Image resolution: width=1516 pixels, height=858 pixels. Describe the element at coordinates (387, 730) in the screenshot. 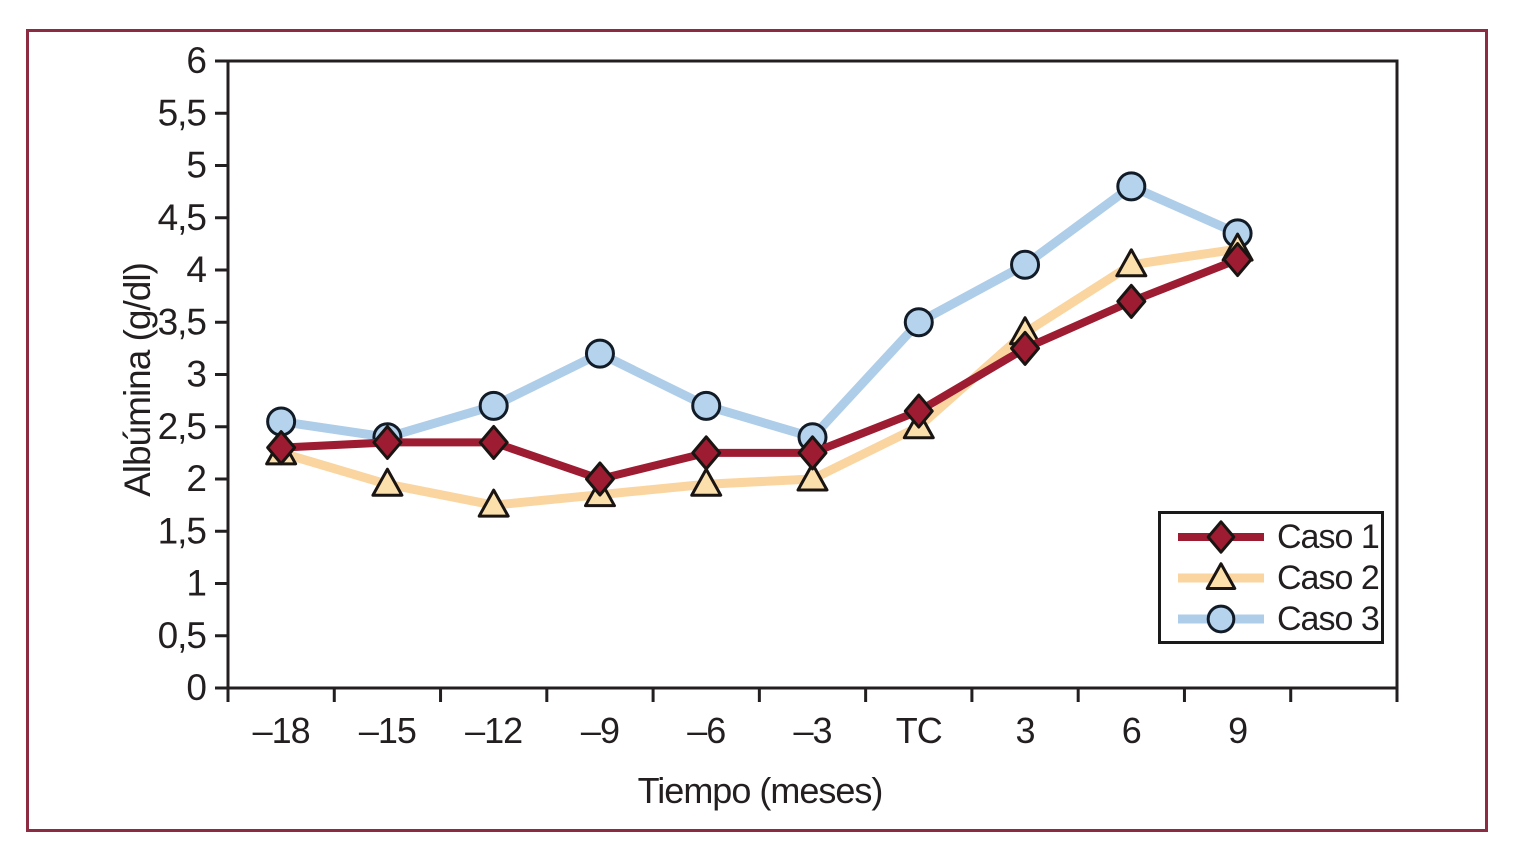

I see `x-tick-label: –15` at that location.